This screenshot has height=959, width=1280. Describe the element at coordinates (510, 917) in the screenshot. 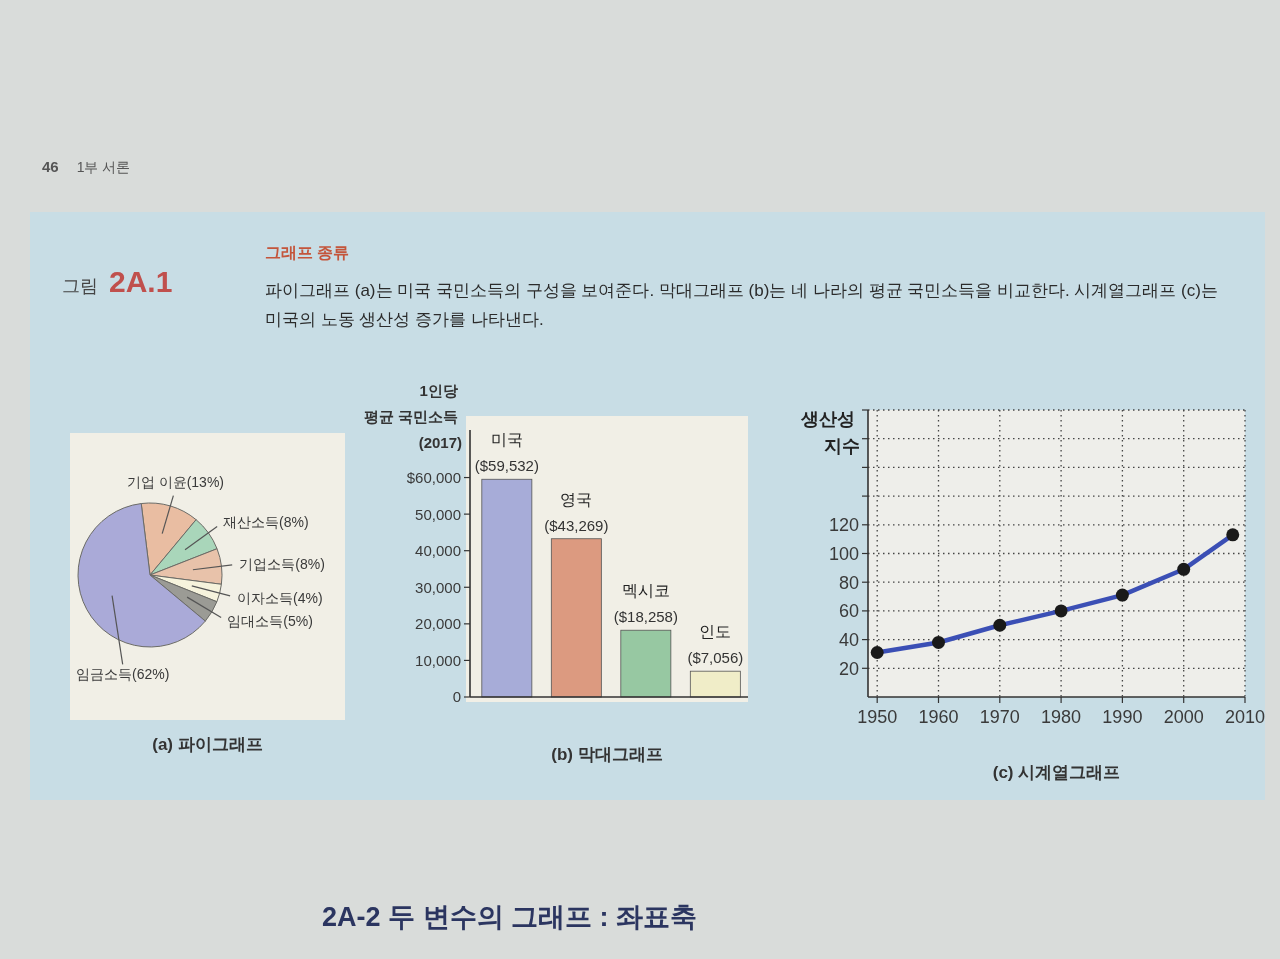

I see `text: 2A-2 두 변수의 그래프 : 좌표축` at that location.